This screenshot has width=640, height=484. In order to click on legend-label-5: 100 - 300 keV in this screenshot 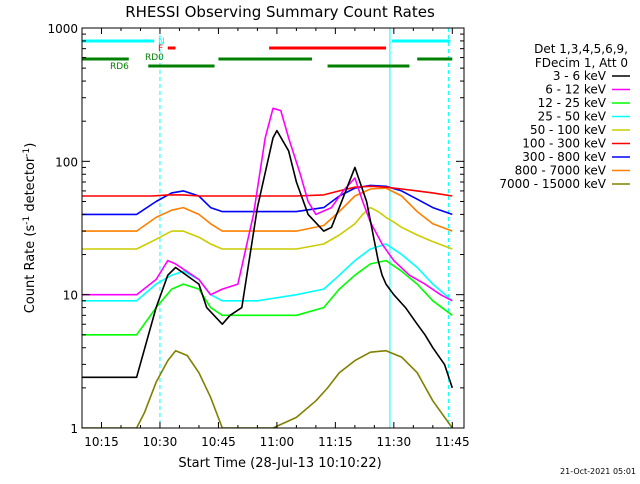, I will do `click(564, 144)`.